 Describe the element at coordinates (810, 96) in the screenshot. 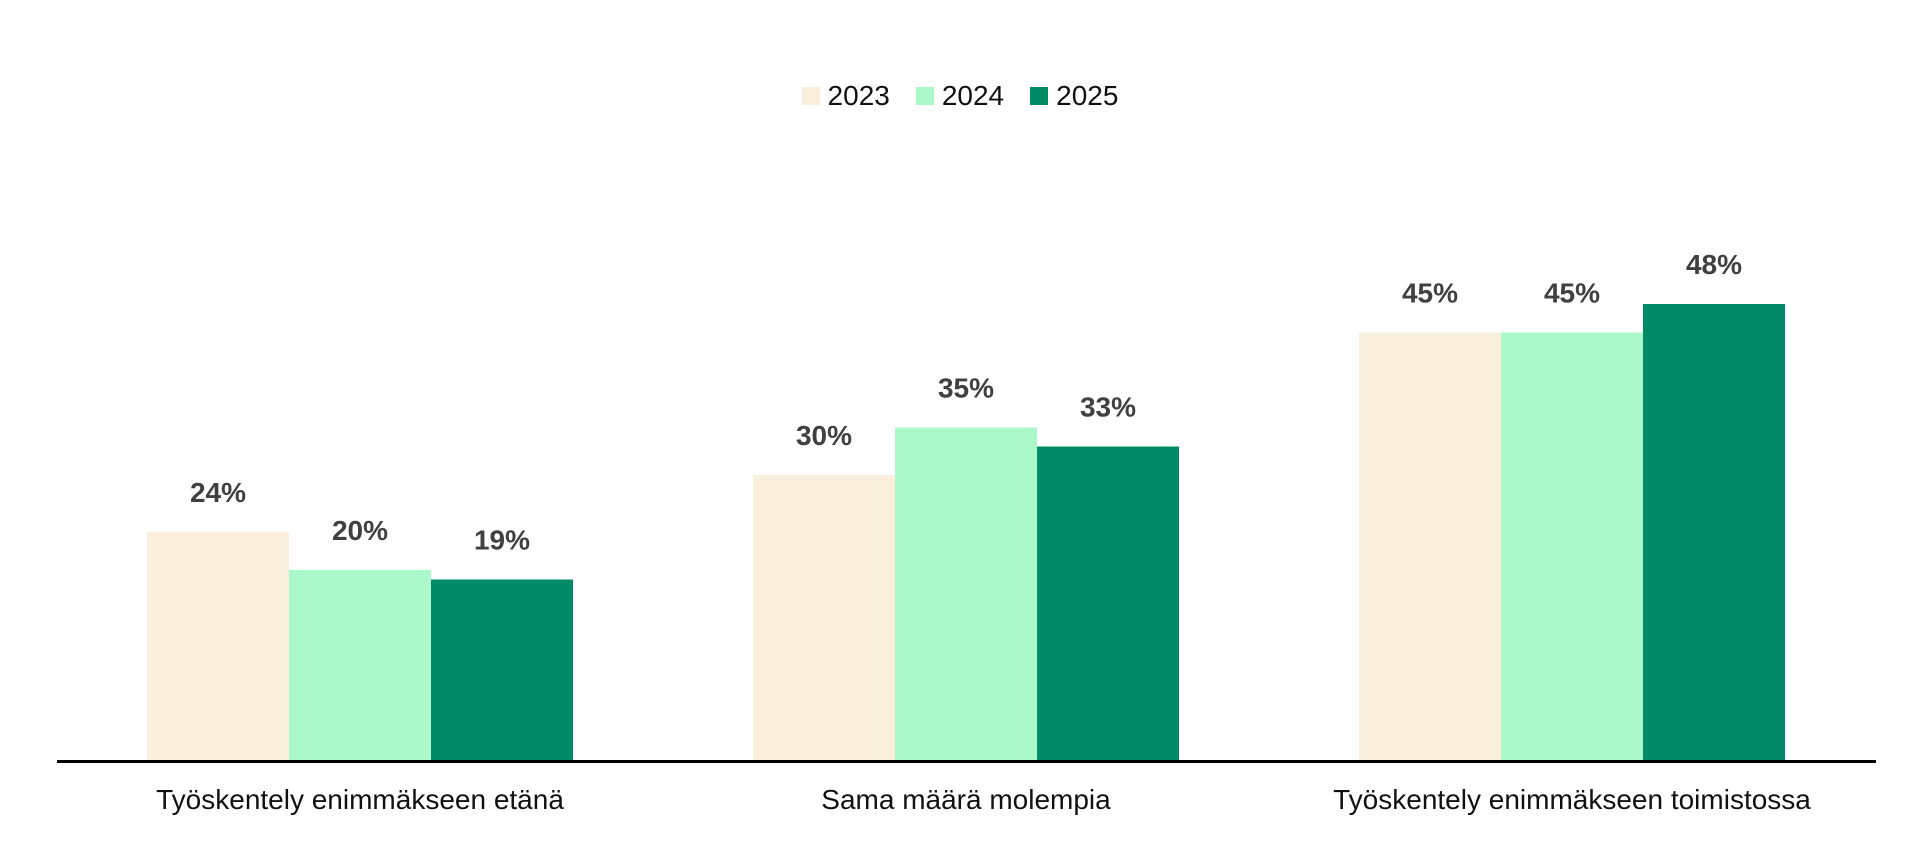

I see `legend-swatch-2023` at that location.